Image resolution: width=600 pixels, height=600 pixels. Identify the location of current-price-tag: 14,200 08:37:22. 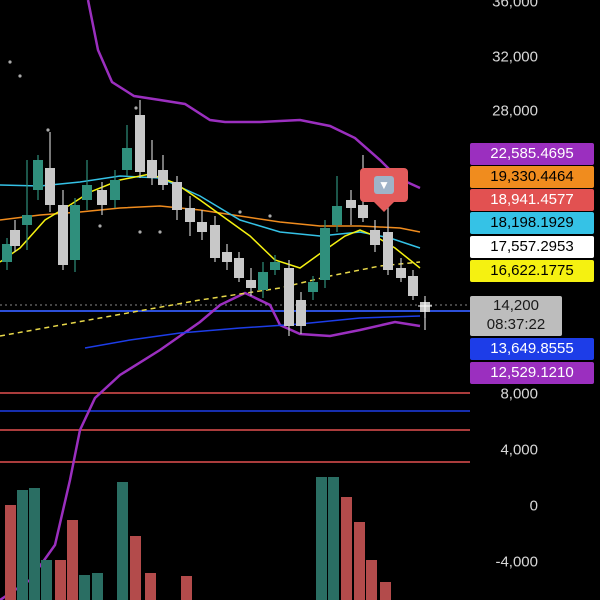
(516, 316).